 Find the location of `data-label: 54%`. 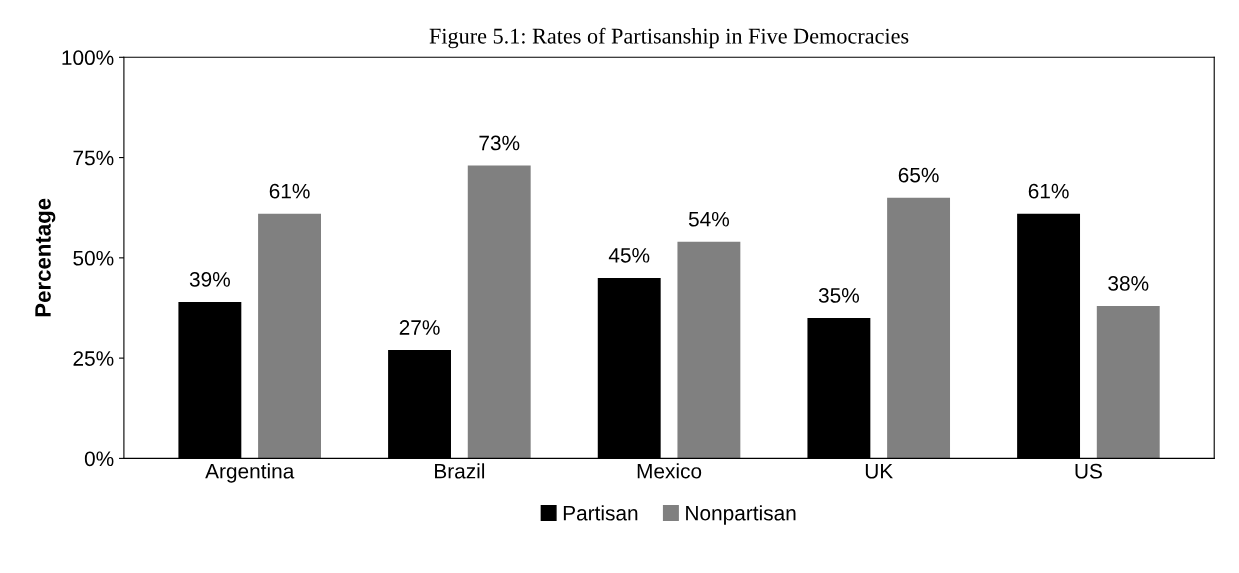

data-label: 54% is located at coordinates (709, 219).